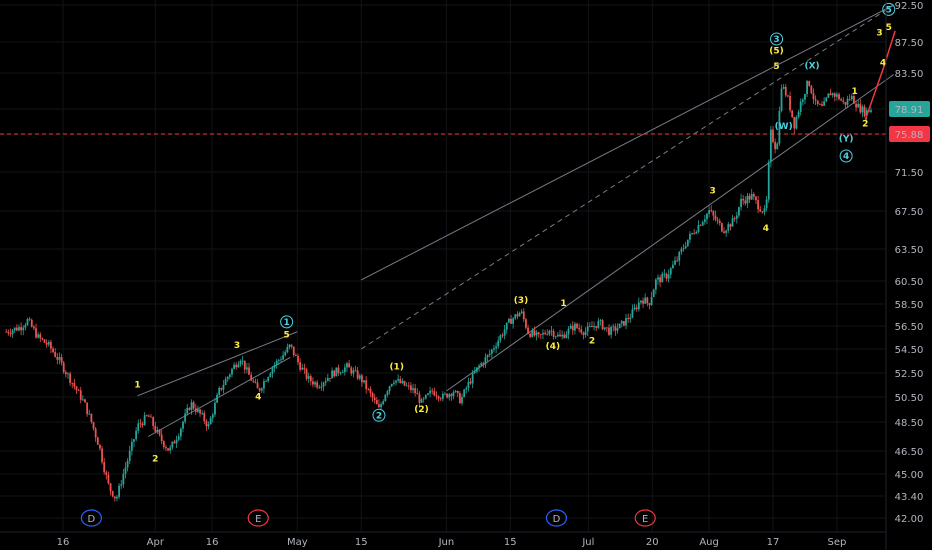 This screenshot has width=932, height=550. Describe the element at coordinates (909, 374) in the screenshot. I see `price-tick-label: 52.50` at that location.